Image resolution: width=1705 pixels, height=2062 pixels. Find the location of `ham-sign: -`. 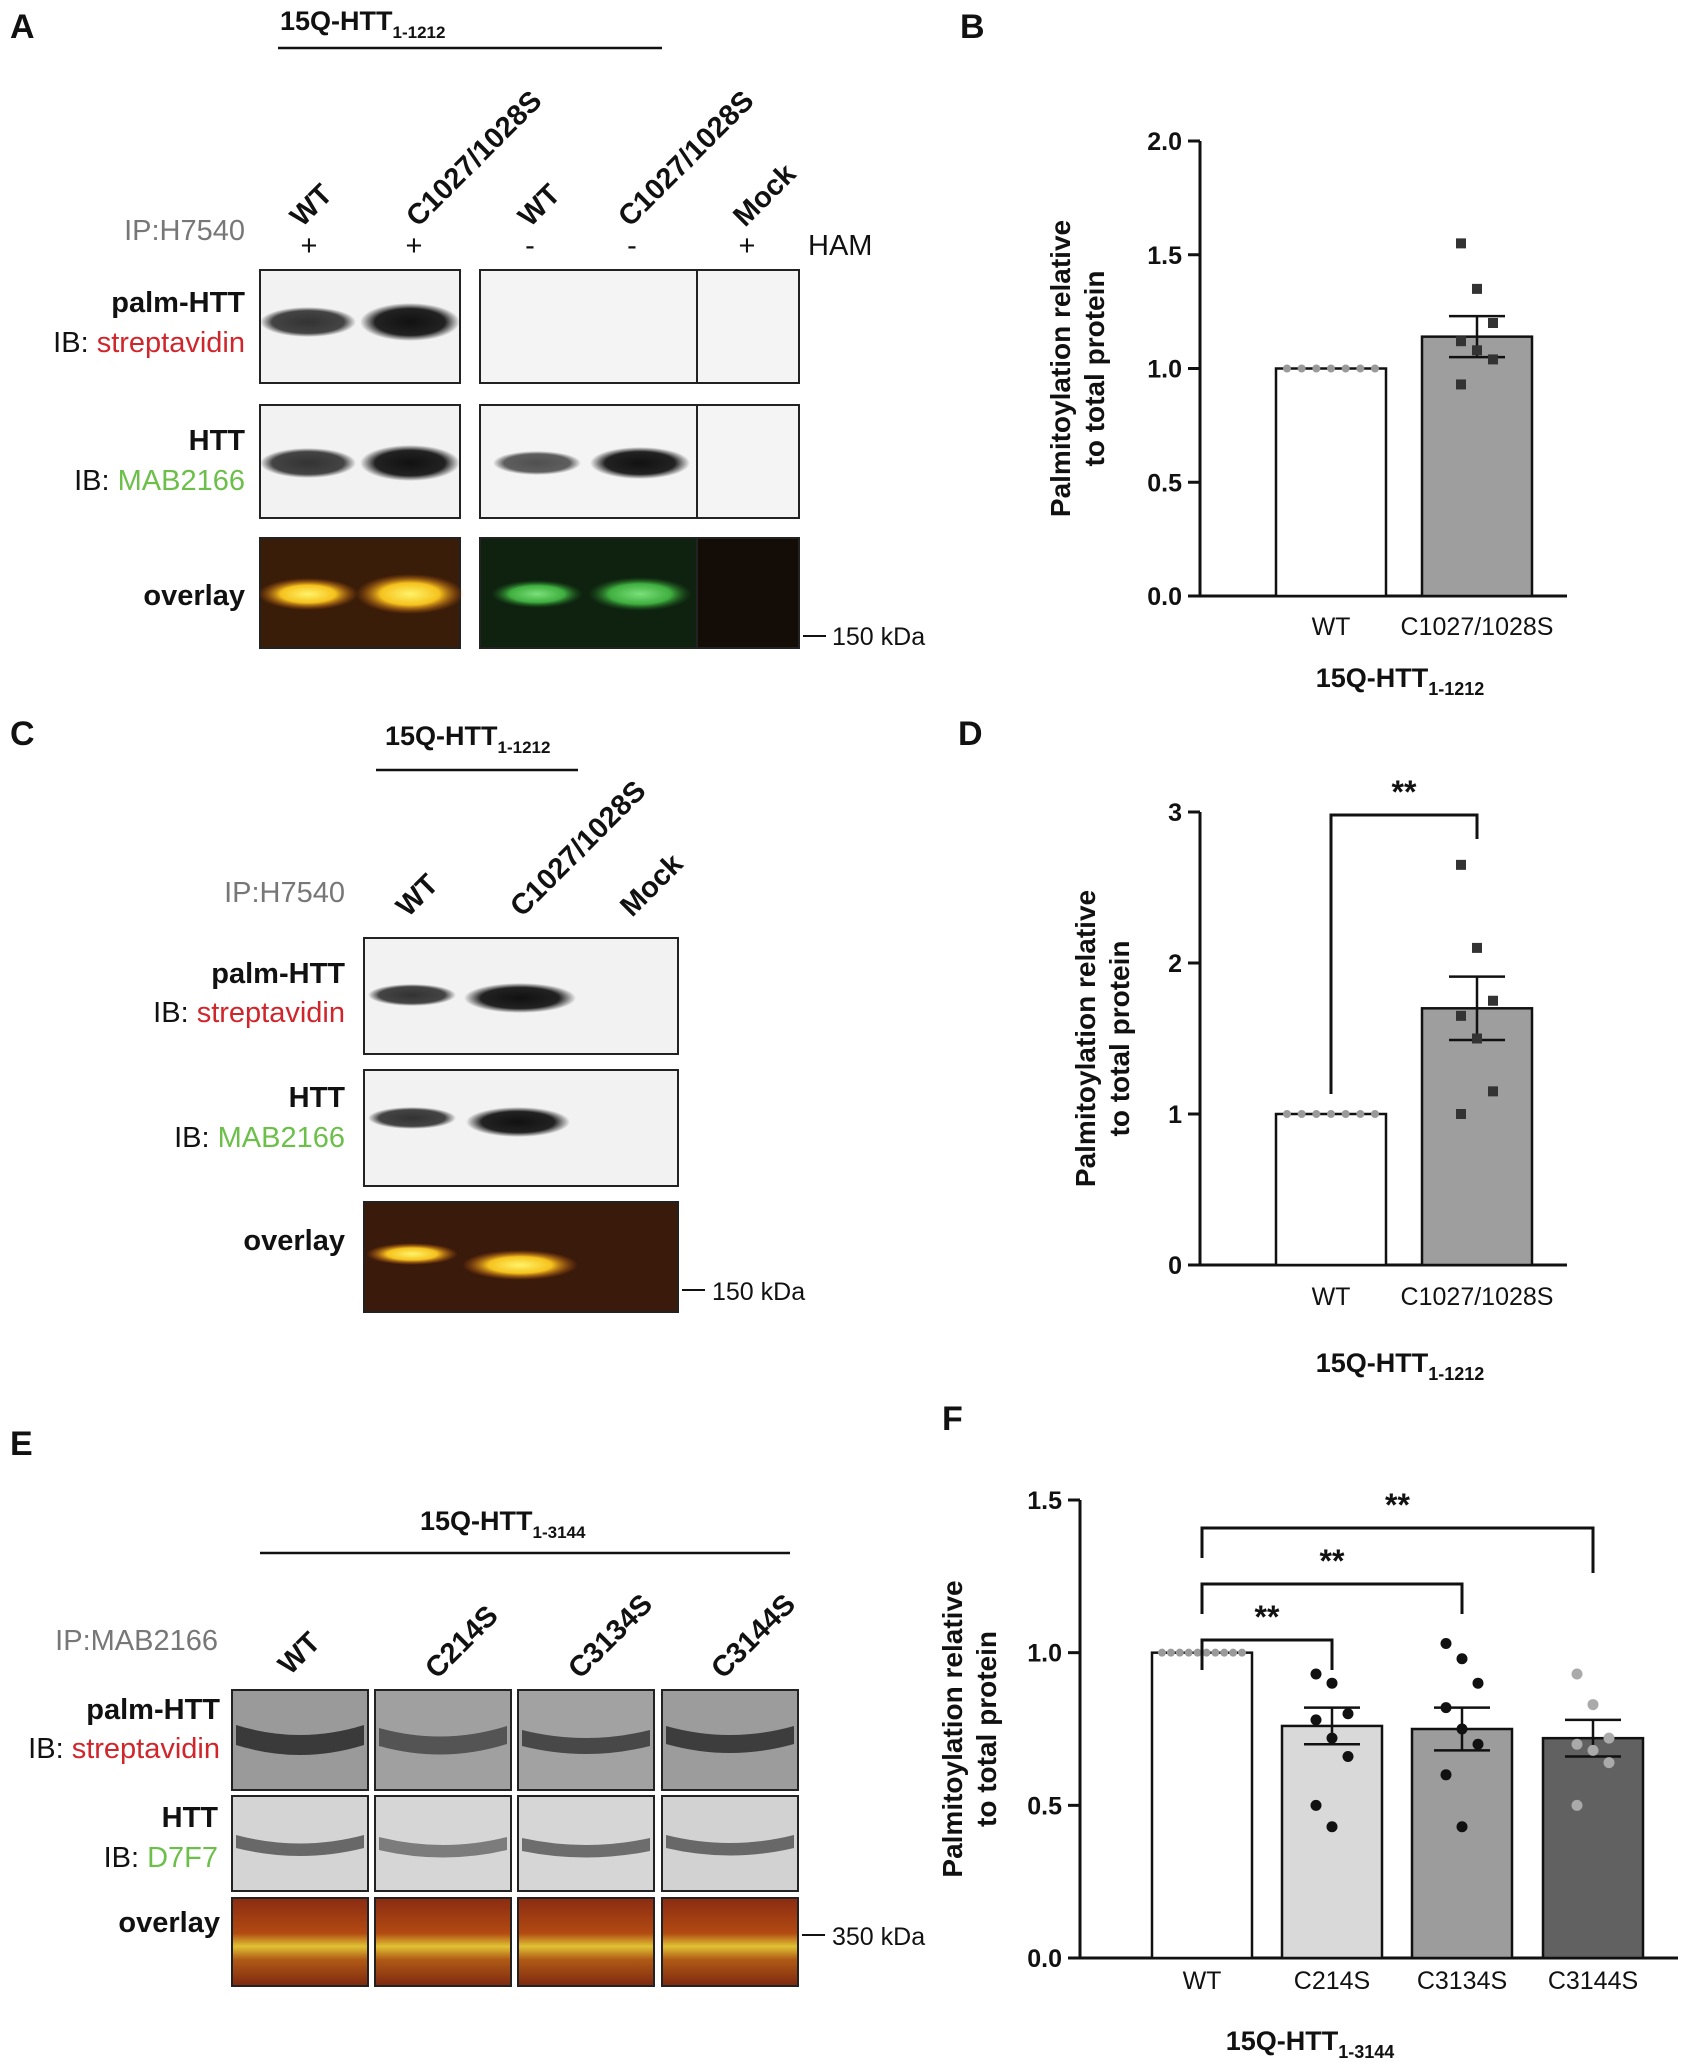

ham-sign: - is located at coordinates (530, 246).